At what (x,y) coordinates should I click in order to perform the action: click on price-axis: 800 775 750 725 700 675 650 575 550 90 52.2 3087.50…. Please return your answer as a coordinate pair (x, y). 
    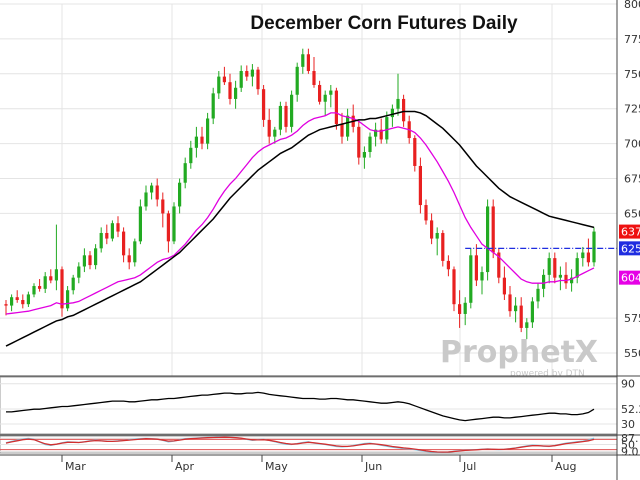
    Looking at the image, I should click on (630, 229).